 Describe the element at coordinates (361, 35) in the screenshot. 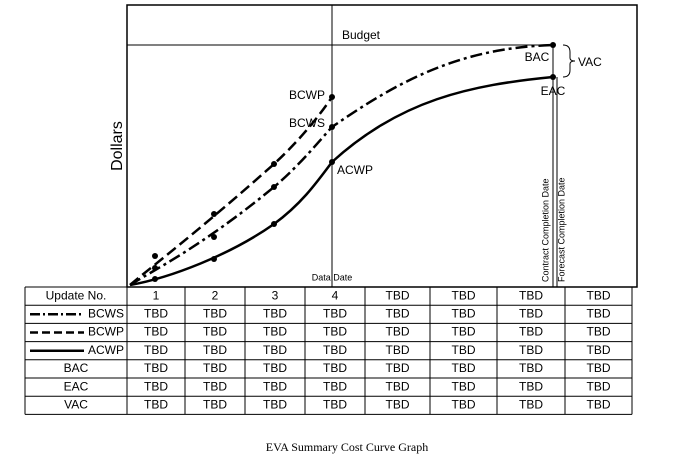

I see `budget-label: Budget` at that location.